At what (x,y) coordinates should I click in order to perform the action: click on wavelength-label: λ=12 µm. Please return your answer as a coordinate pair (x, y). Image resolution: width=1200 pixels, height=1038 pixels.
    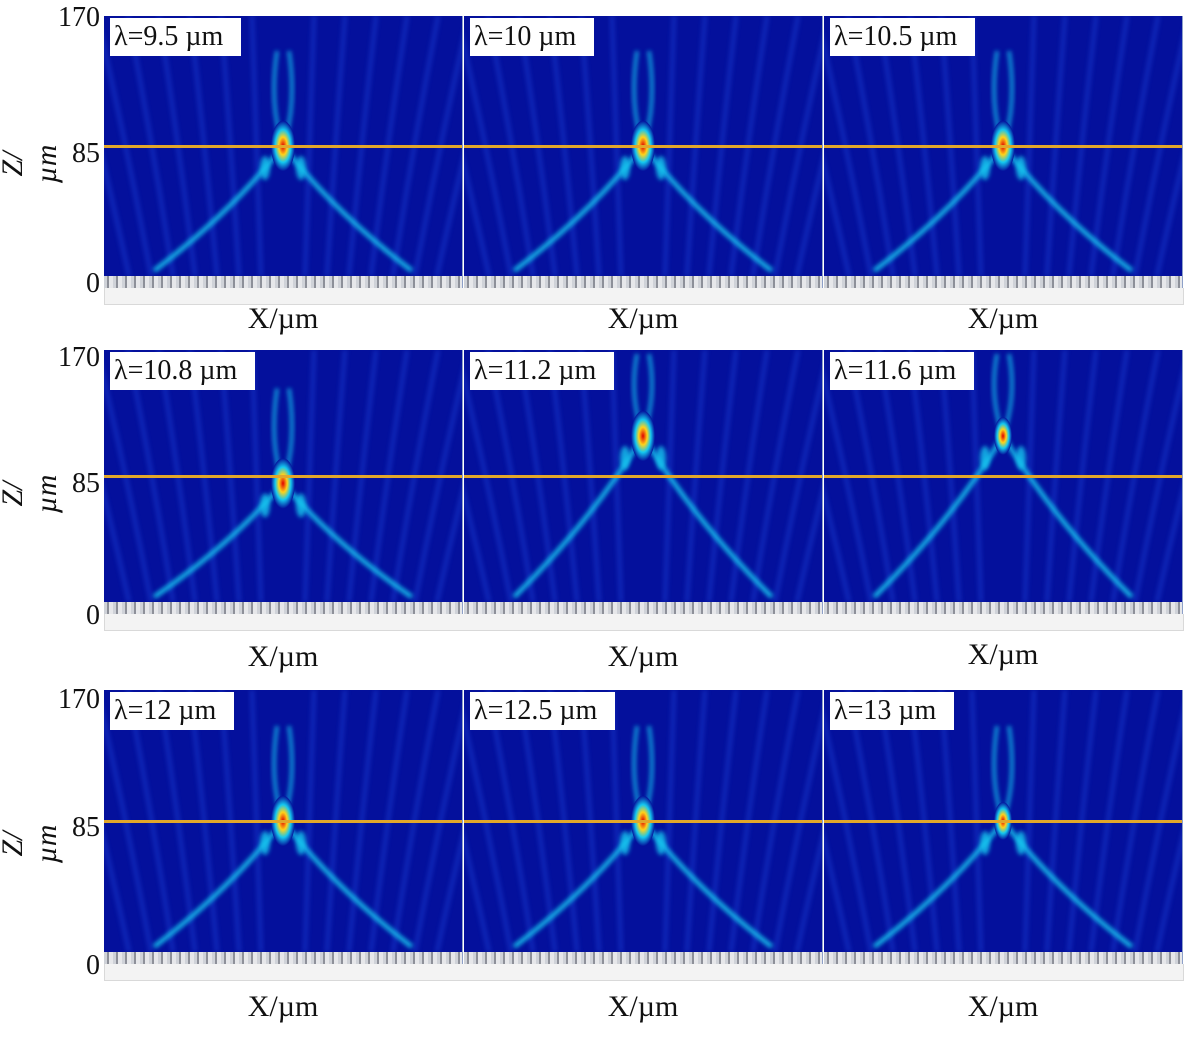
    Looking at the image, I should click on (172, 711).